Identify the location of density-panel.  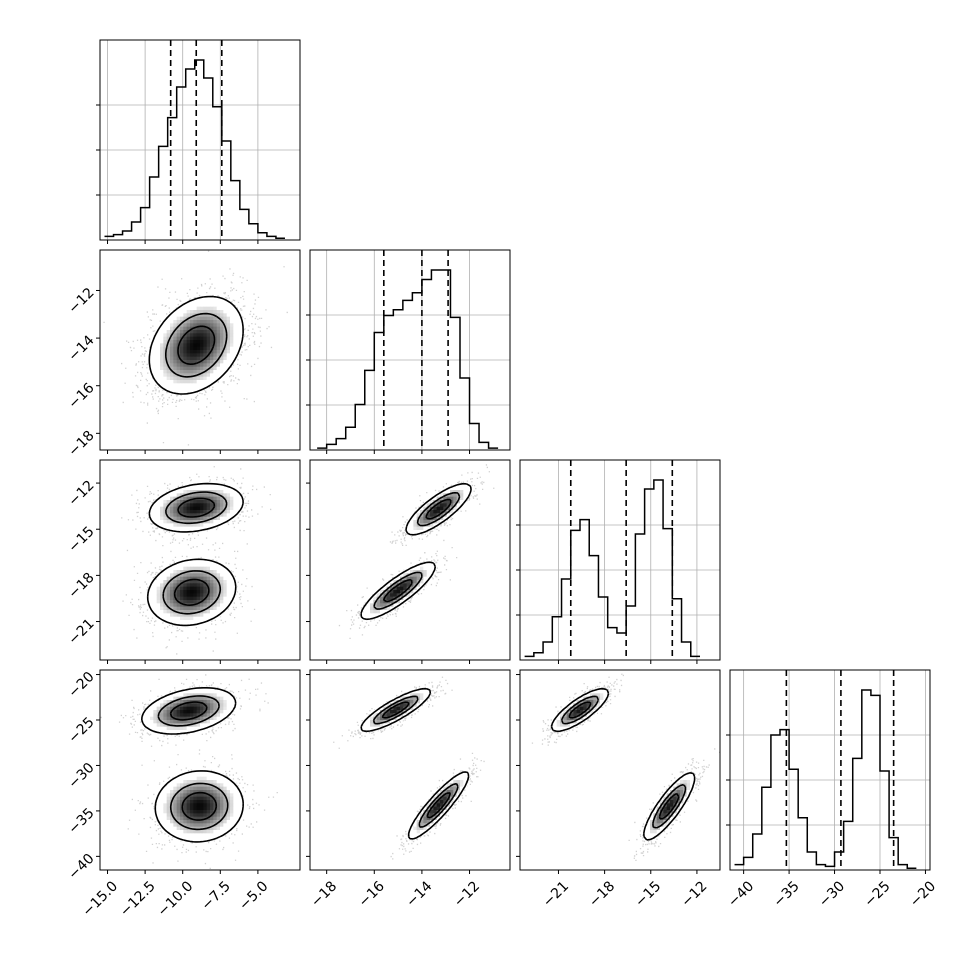
(409, 768).